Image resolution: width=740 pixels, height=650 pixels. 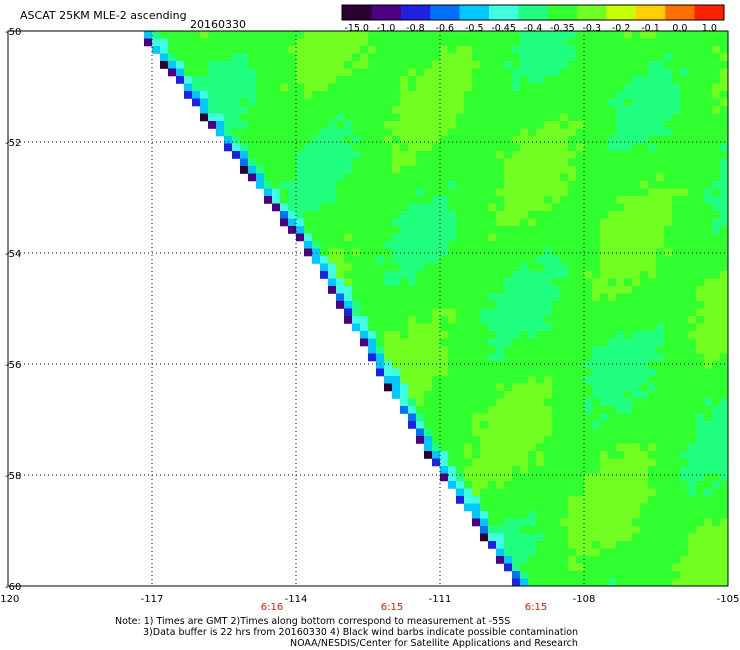 What do you see at coordinates (13, 365) in the screenshot?
I see `y-tick-label: -56` at bounding box center [13, 365].